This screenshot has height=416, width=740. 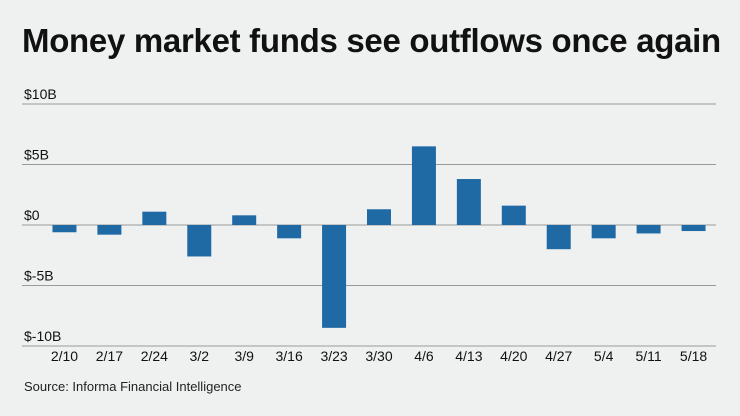 What do you see at coordinates (36, 155) in the screenshot?
I see `y-tick-label: $5B` at bounding box center [36, 155].